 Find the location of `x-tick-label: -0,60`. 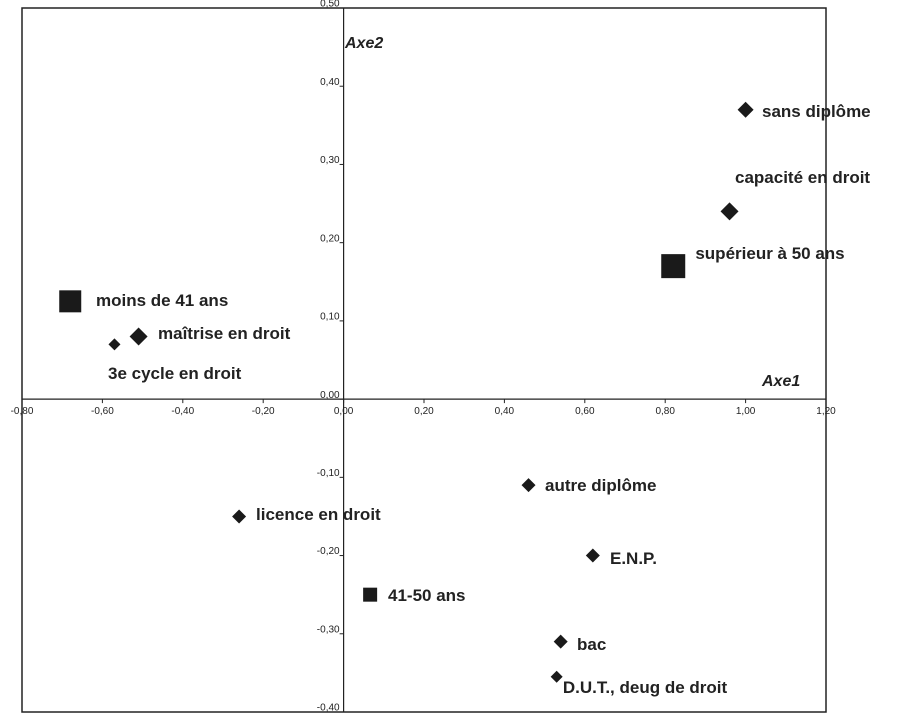

x-tick-label: -0,60 is located at coordinates (102, 411).